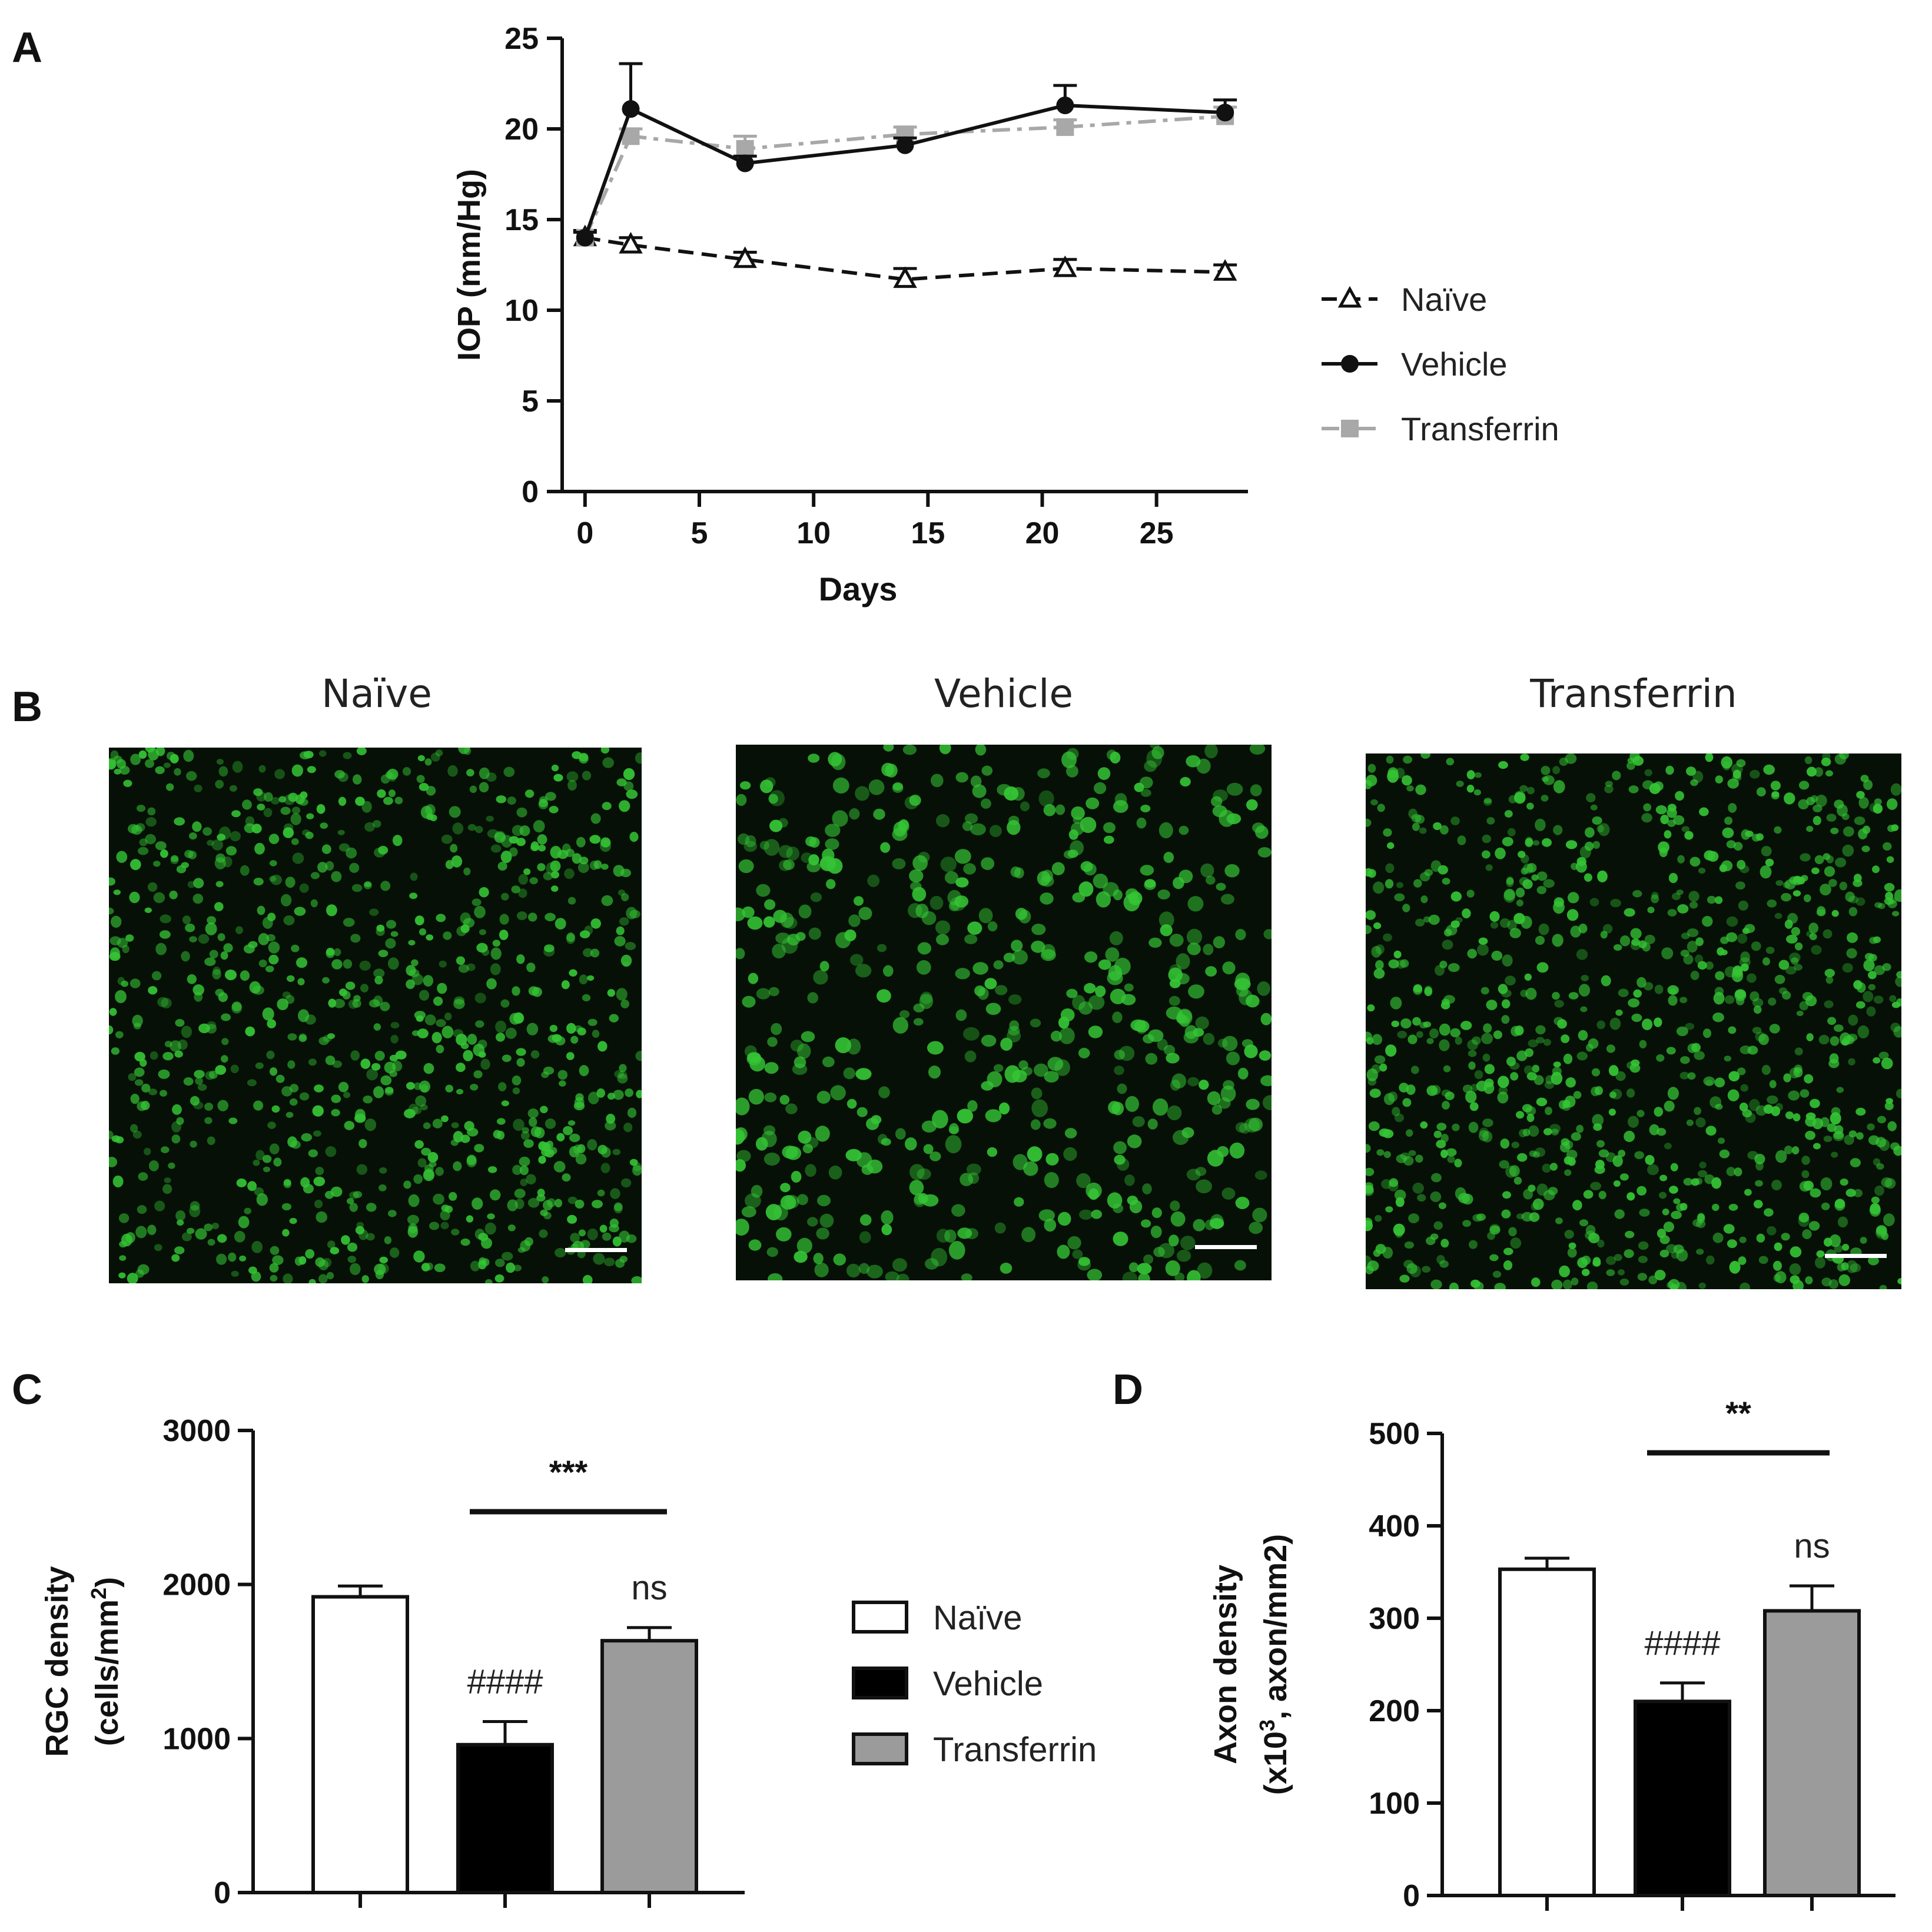 Image resolution: width=1932 pixels, height=1932 pixels. I want to click on y-tick-label: 3000, so click(196, 1431).